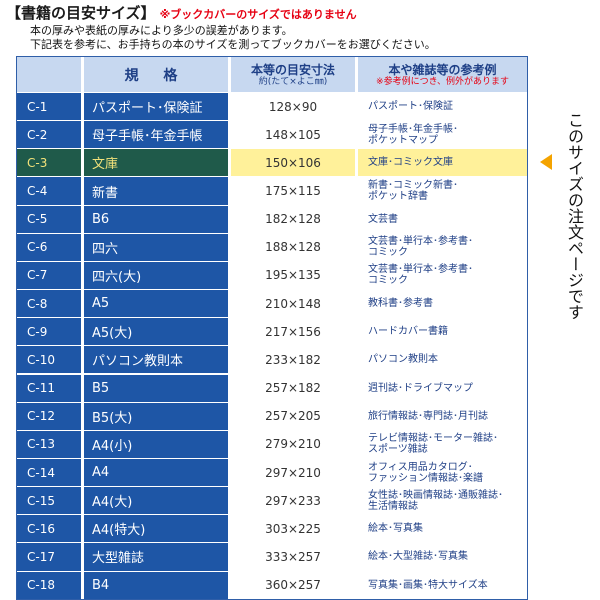 The height and width of the screenshot is (600, 600). I want to click on spec-cell: B5, so click(156, 388).